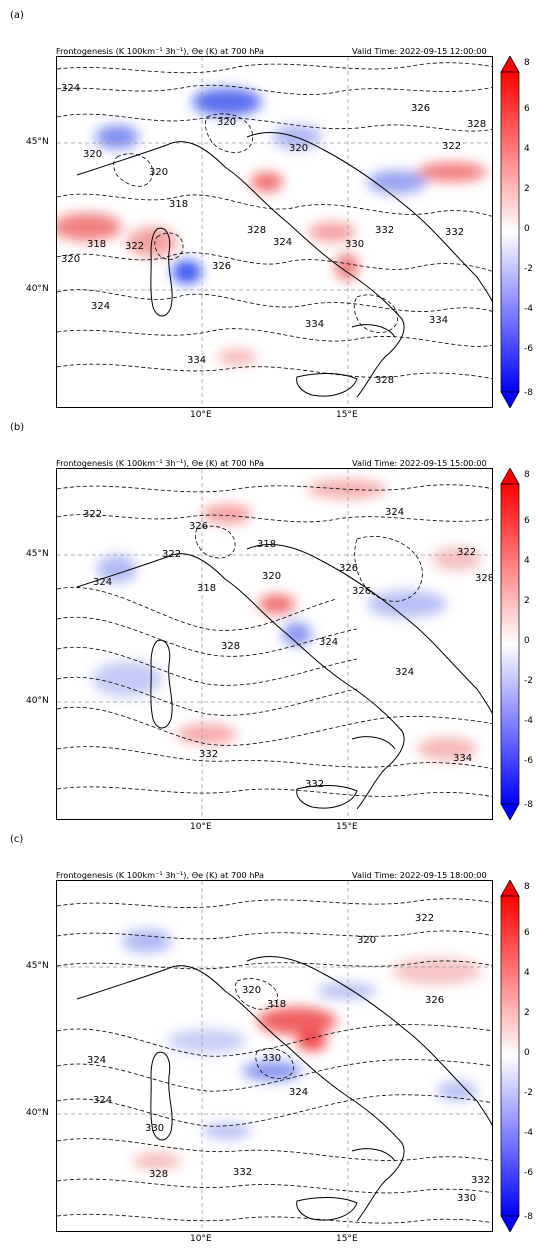 Image resolution: width=550 pixels, height=1248 pixels. Describe the element at coordinates (17, 15) in the screenshot. I see `panel-label: (a)` at that location.